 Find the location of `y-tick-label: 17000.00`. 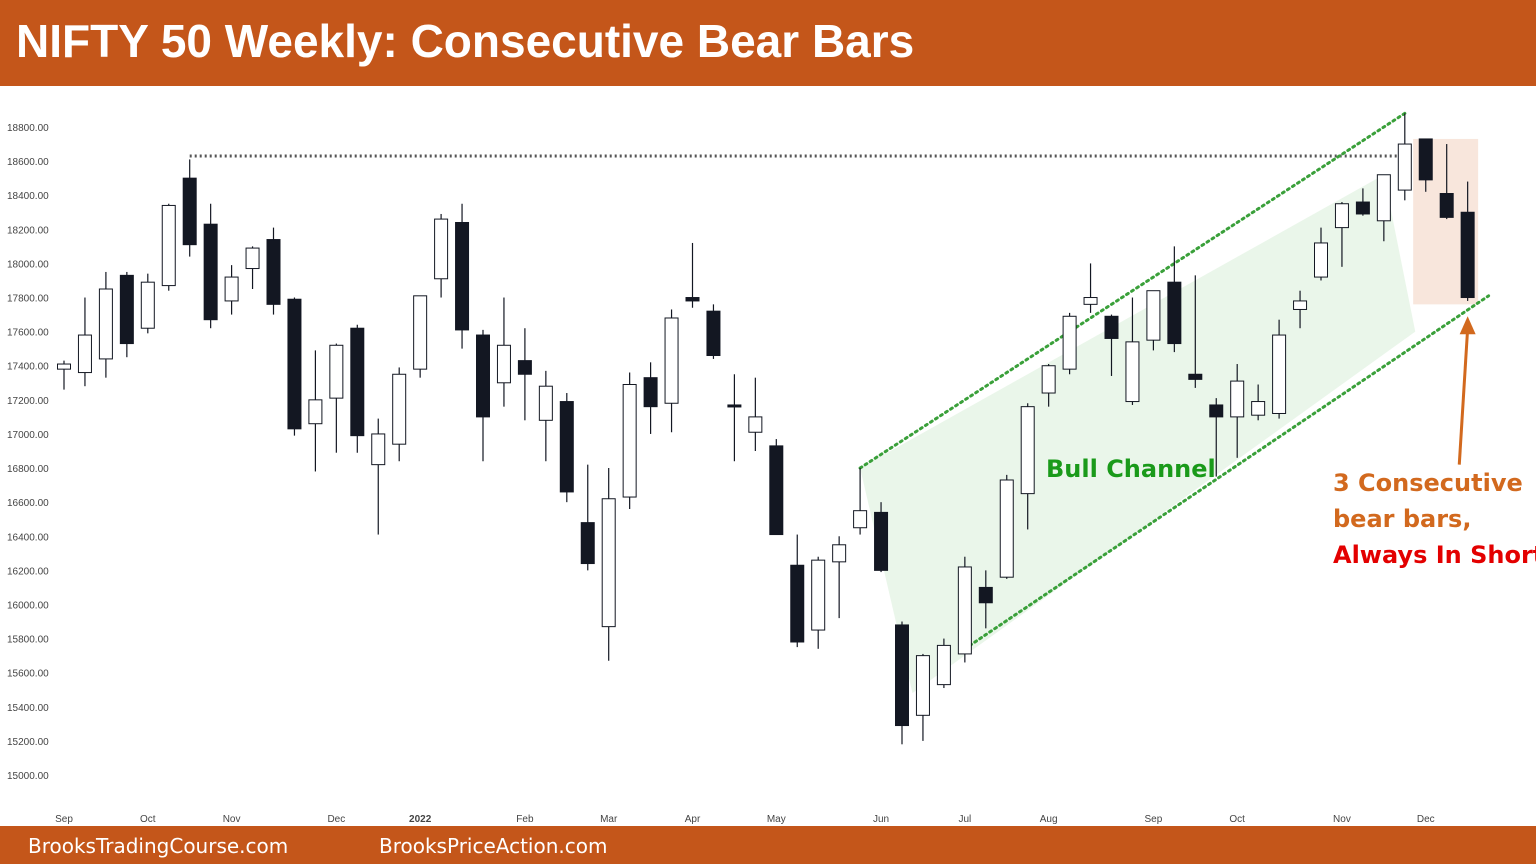

y-tick-label: 17000.00 is located at coordinates (28, 435).